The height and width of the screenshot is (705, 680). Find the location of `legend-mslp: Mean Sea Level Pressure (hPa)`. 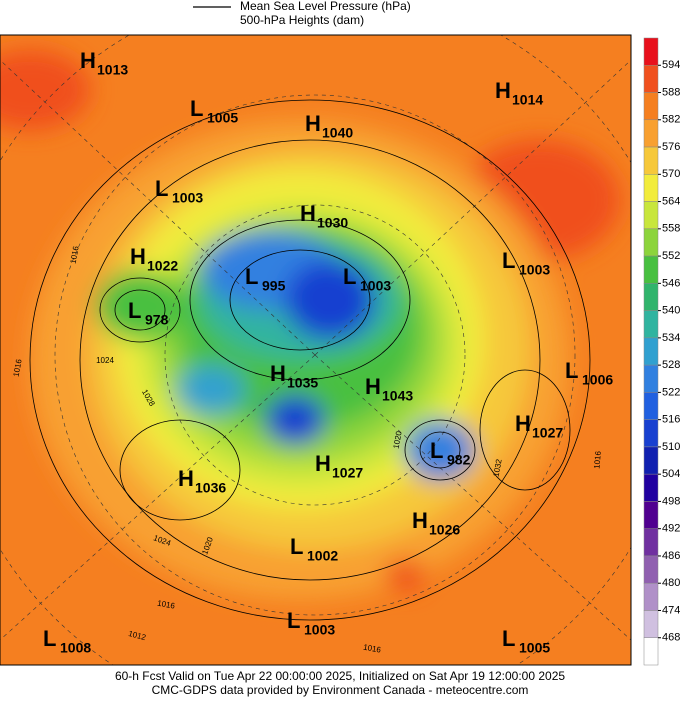

legend-mslp: Mean Sea Level Pressure (hPa) is located at coordinates (325, 6).